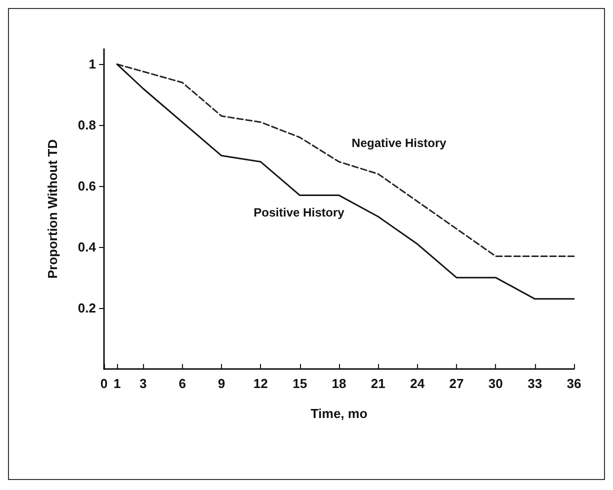 The height and width of the screenshot is (490, 613). Describe the element at coordinates (87, 186) in the screenshot. I see `y-tick-label: 0.6` at that location.